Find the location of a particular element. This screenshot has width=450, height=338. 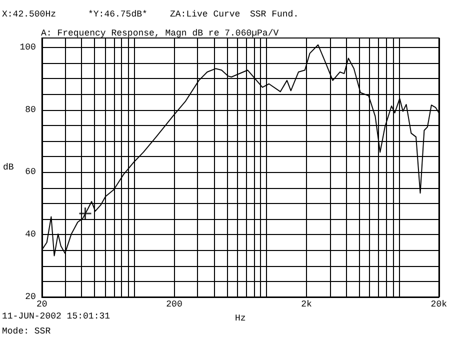

y-axis-title: dB is located at coordinates (8, 167).